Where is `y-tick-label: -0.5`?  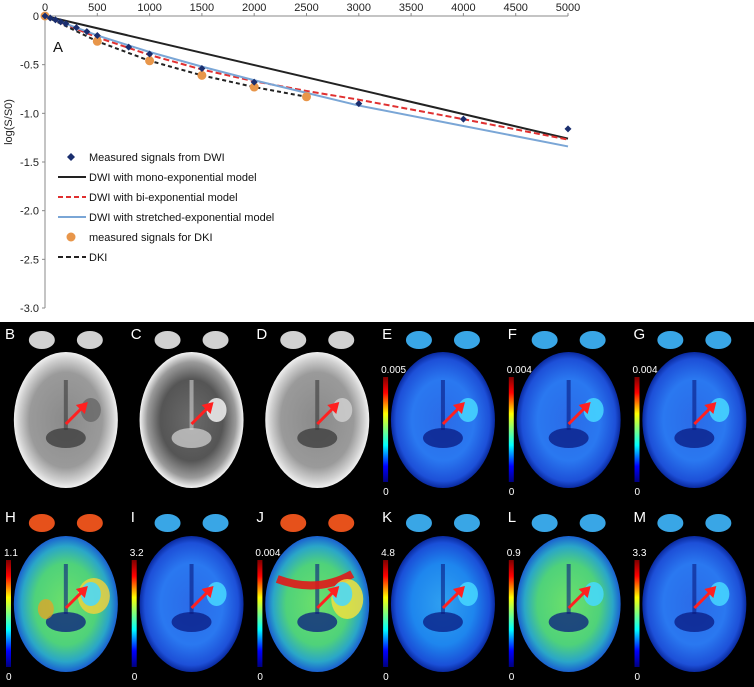
y-tick-label: -0.5 is located at coordinates (29, 66).